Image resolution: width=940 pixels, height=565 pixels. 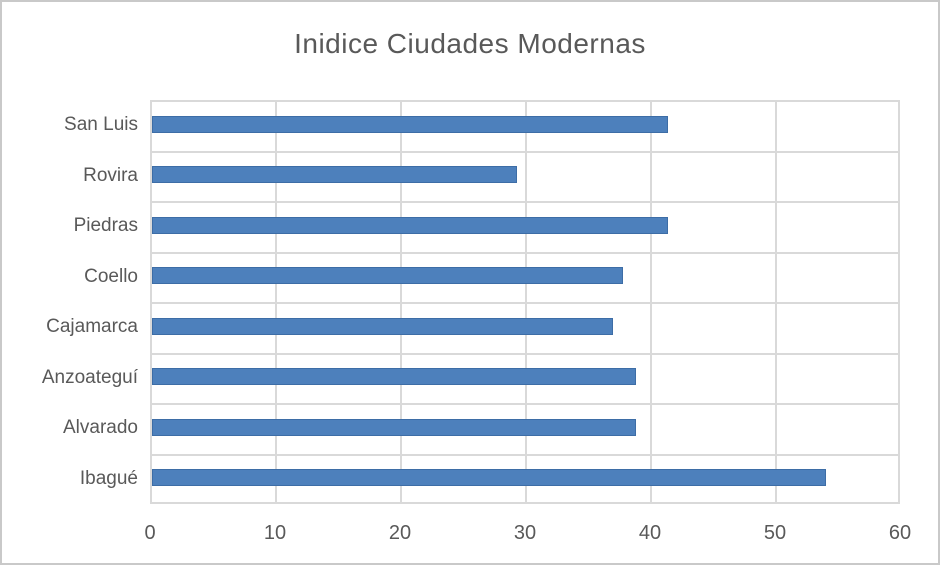 I want to click on x-tick-label: 0, so click(x=150, y=533).